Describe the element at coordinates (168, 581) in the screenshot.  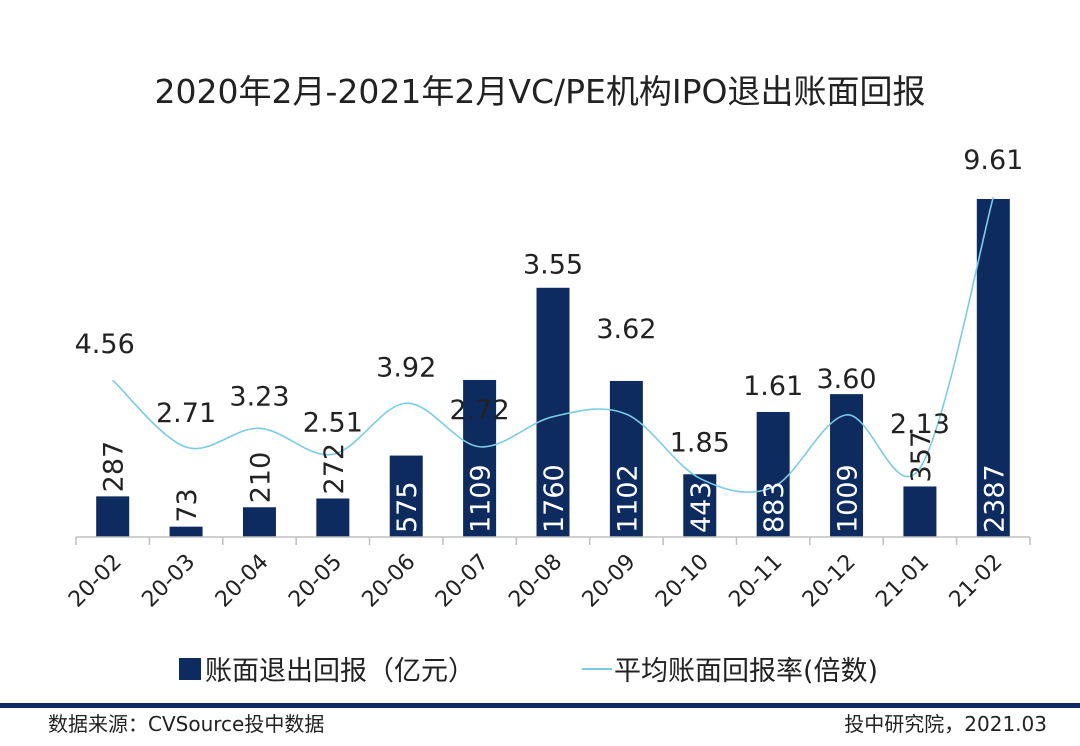
I see `x-tick-label: 20-03` at that location.